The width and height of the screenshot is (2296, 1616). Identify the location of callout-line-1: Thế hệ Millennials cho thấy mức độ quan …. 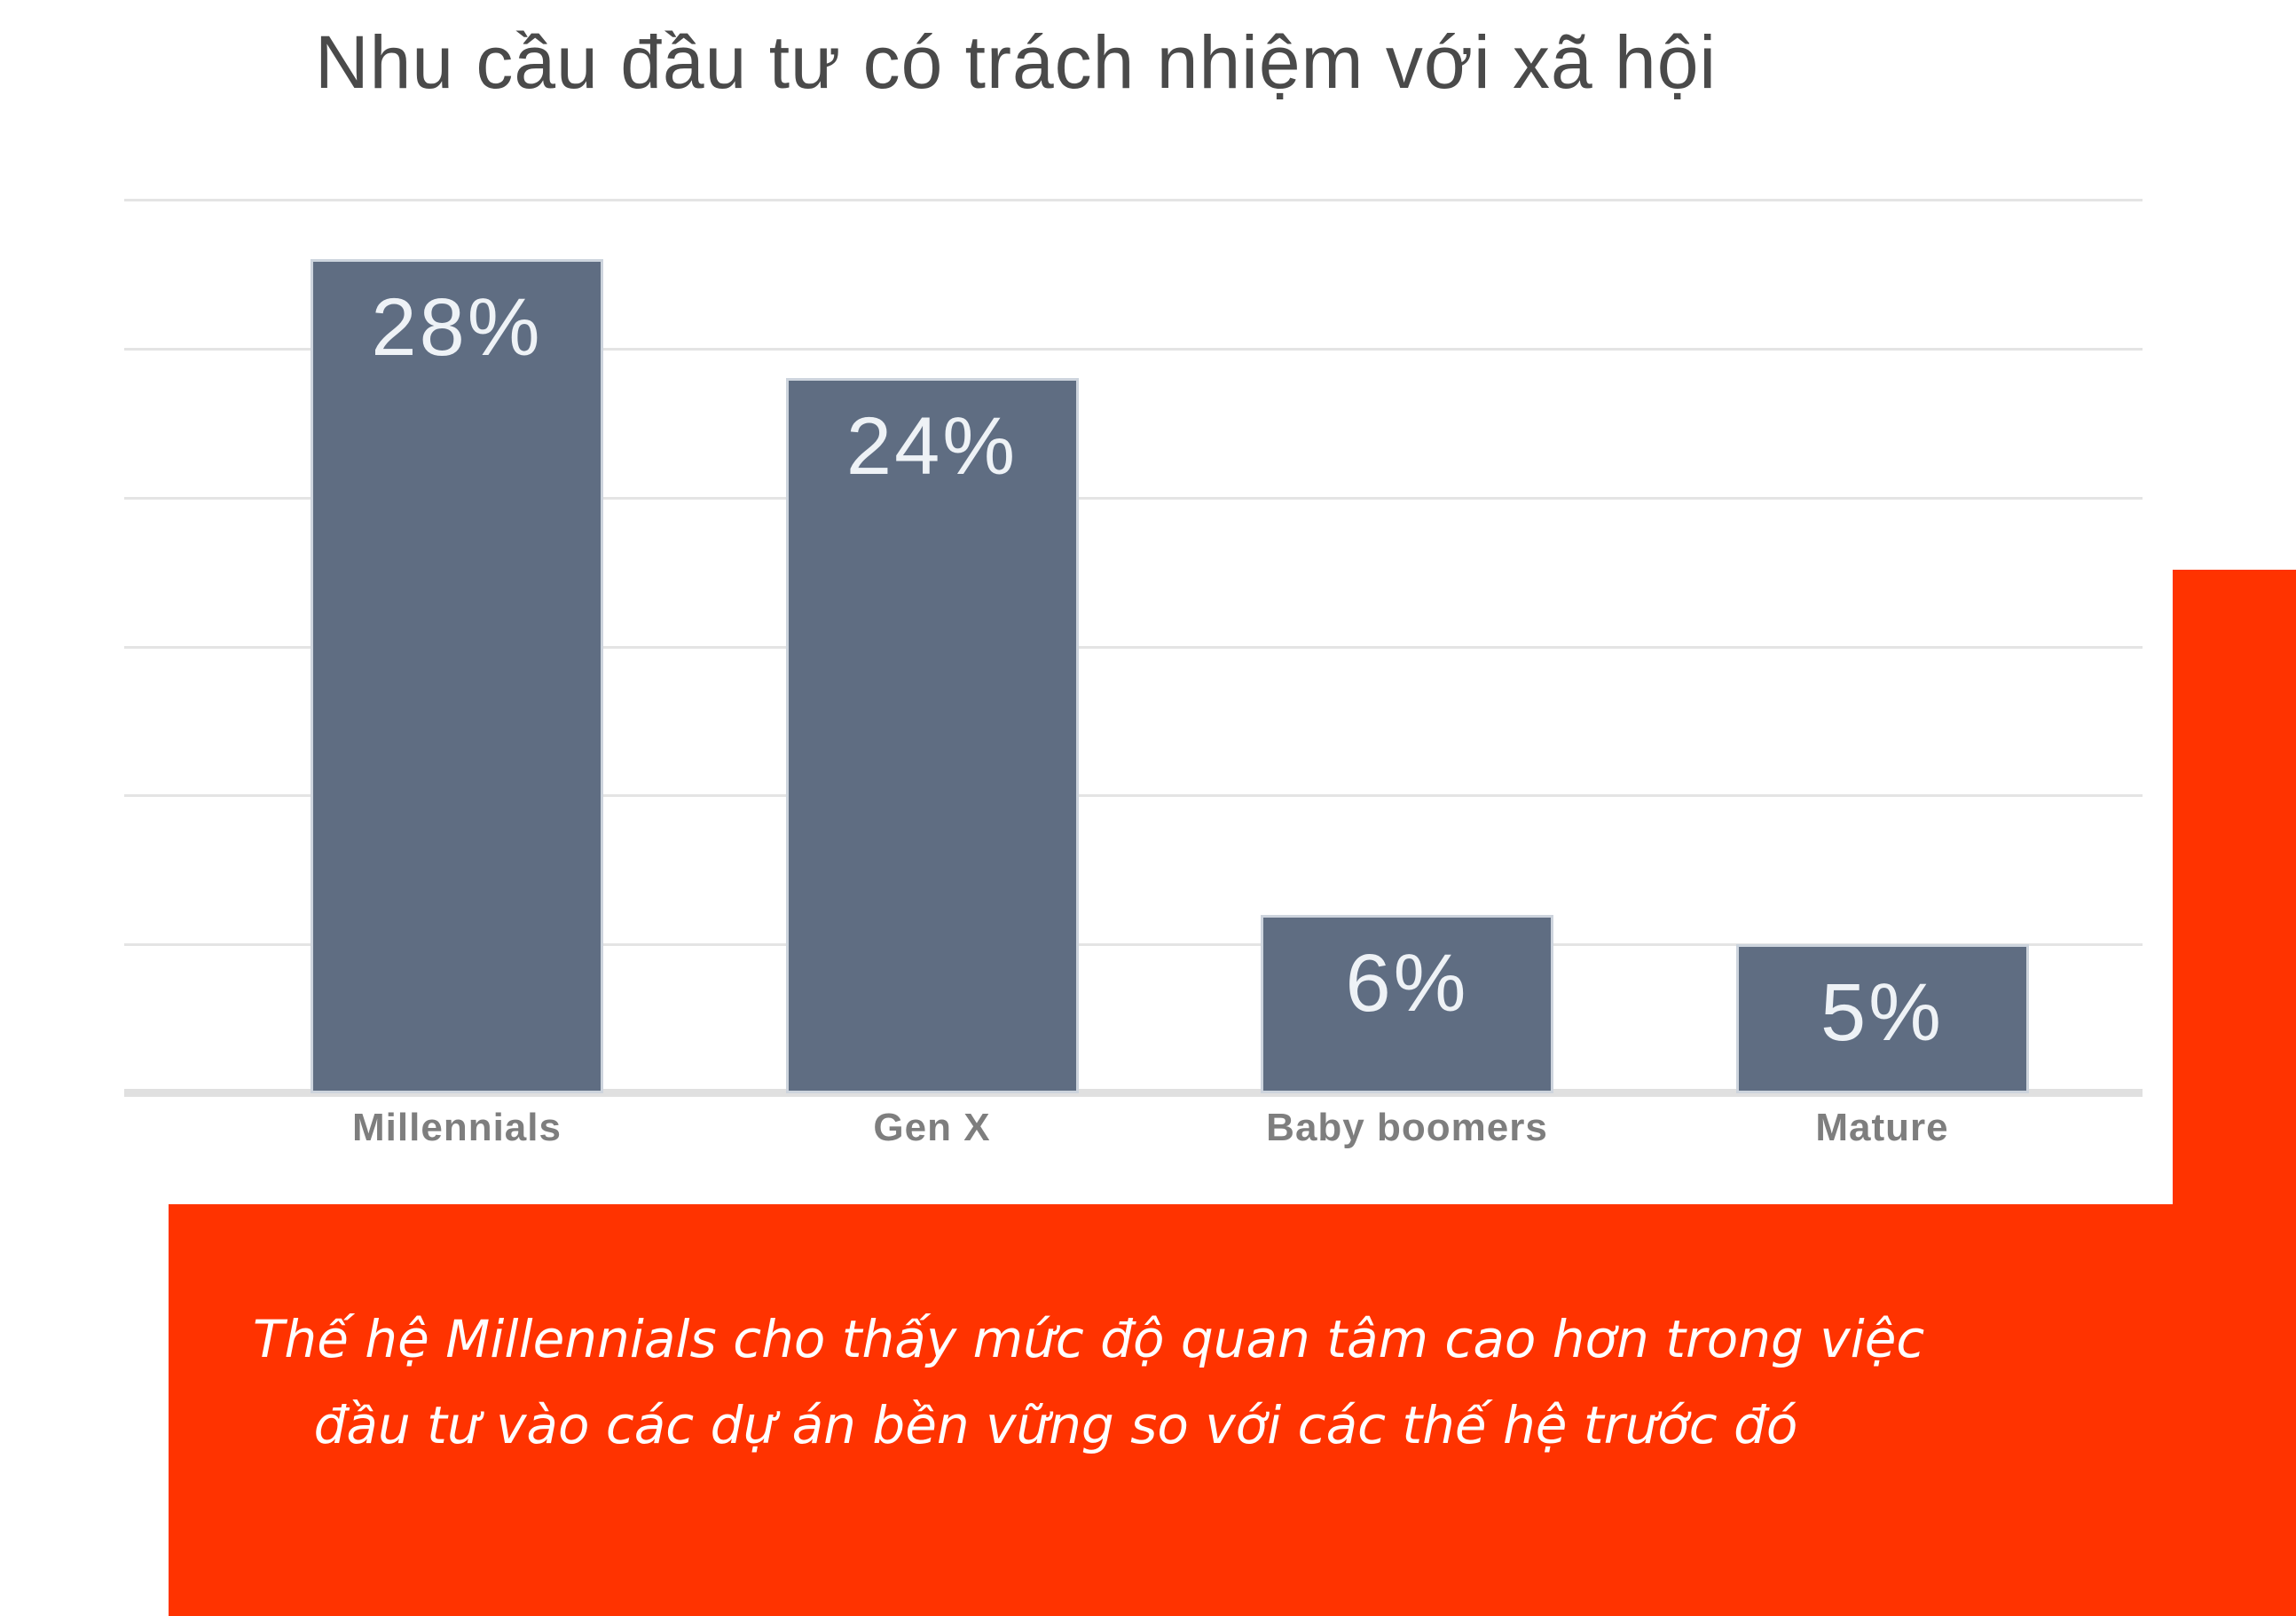
(1089, 1339).